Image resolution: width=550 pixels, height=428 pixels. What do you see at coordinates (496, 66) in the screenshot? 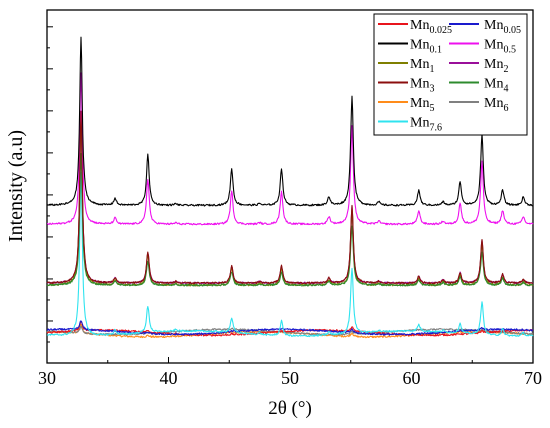
I see `legend-label-mn-2: Mn2` at bounding box center [496, 66].